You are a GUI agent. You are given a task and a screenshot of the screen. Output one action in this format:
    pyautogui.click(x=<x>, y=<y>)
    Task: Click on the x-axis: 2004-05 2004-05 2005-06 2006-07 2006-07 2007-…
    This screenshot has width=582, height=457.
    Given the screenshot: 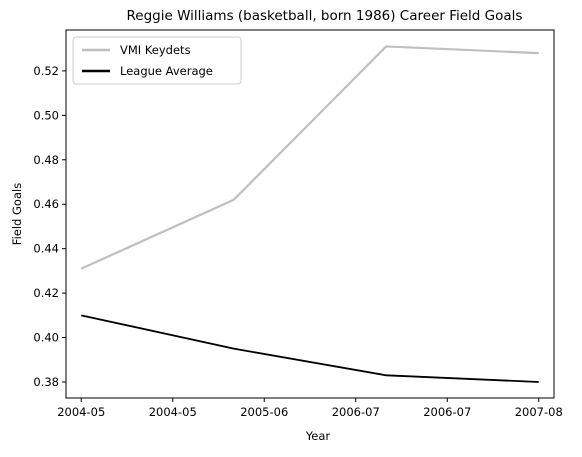 What is the action you would take?
    pyautogui.click(x=310, y=408)
    